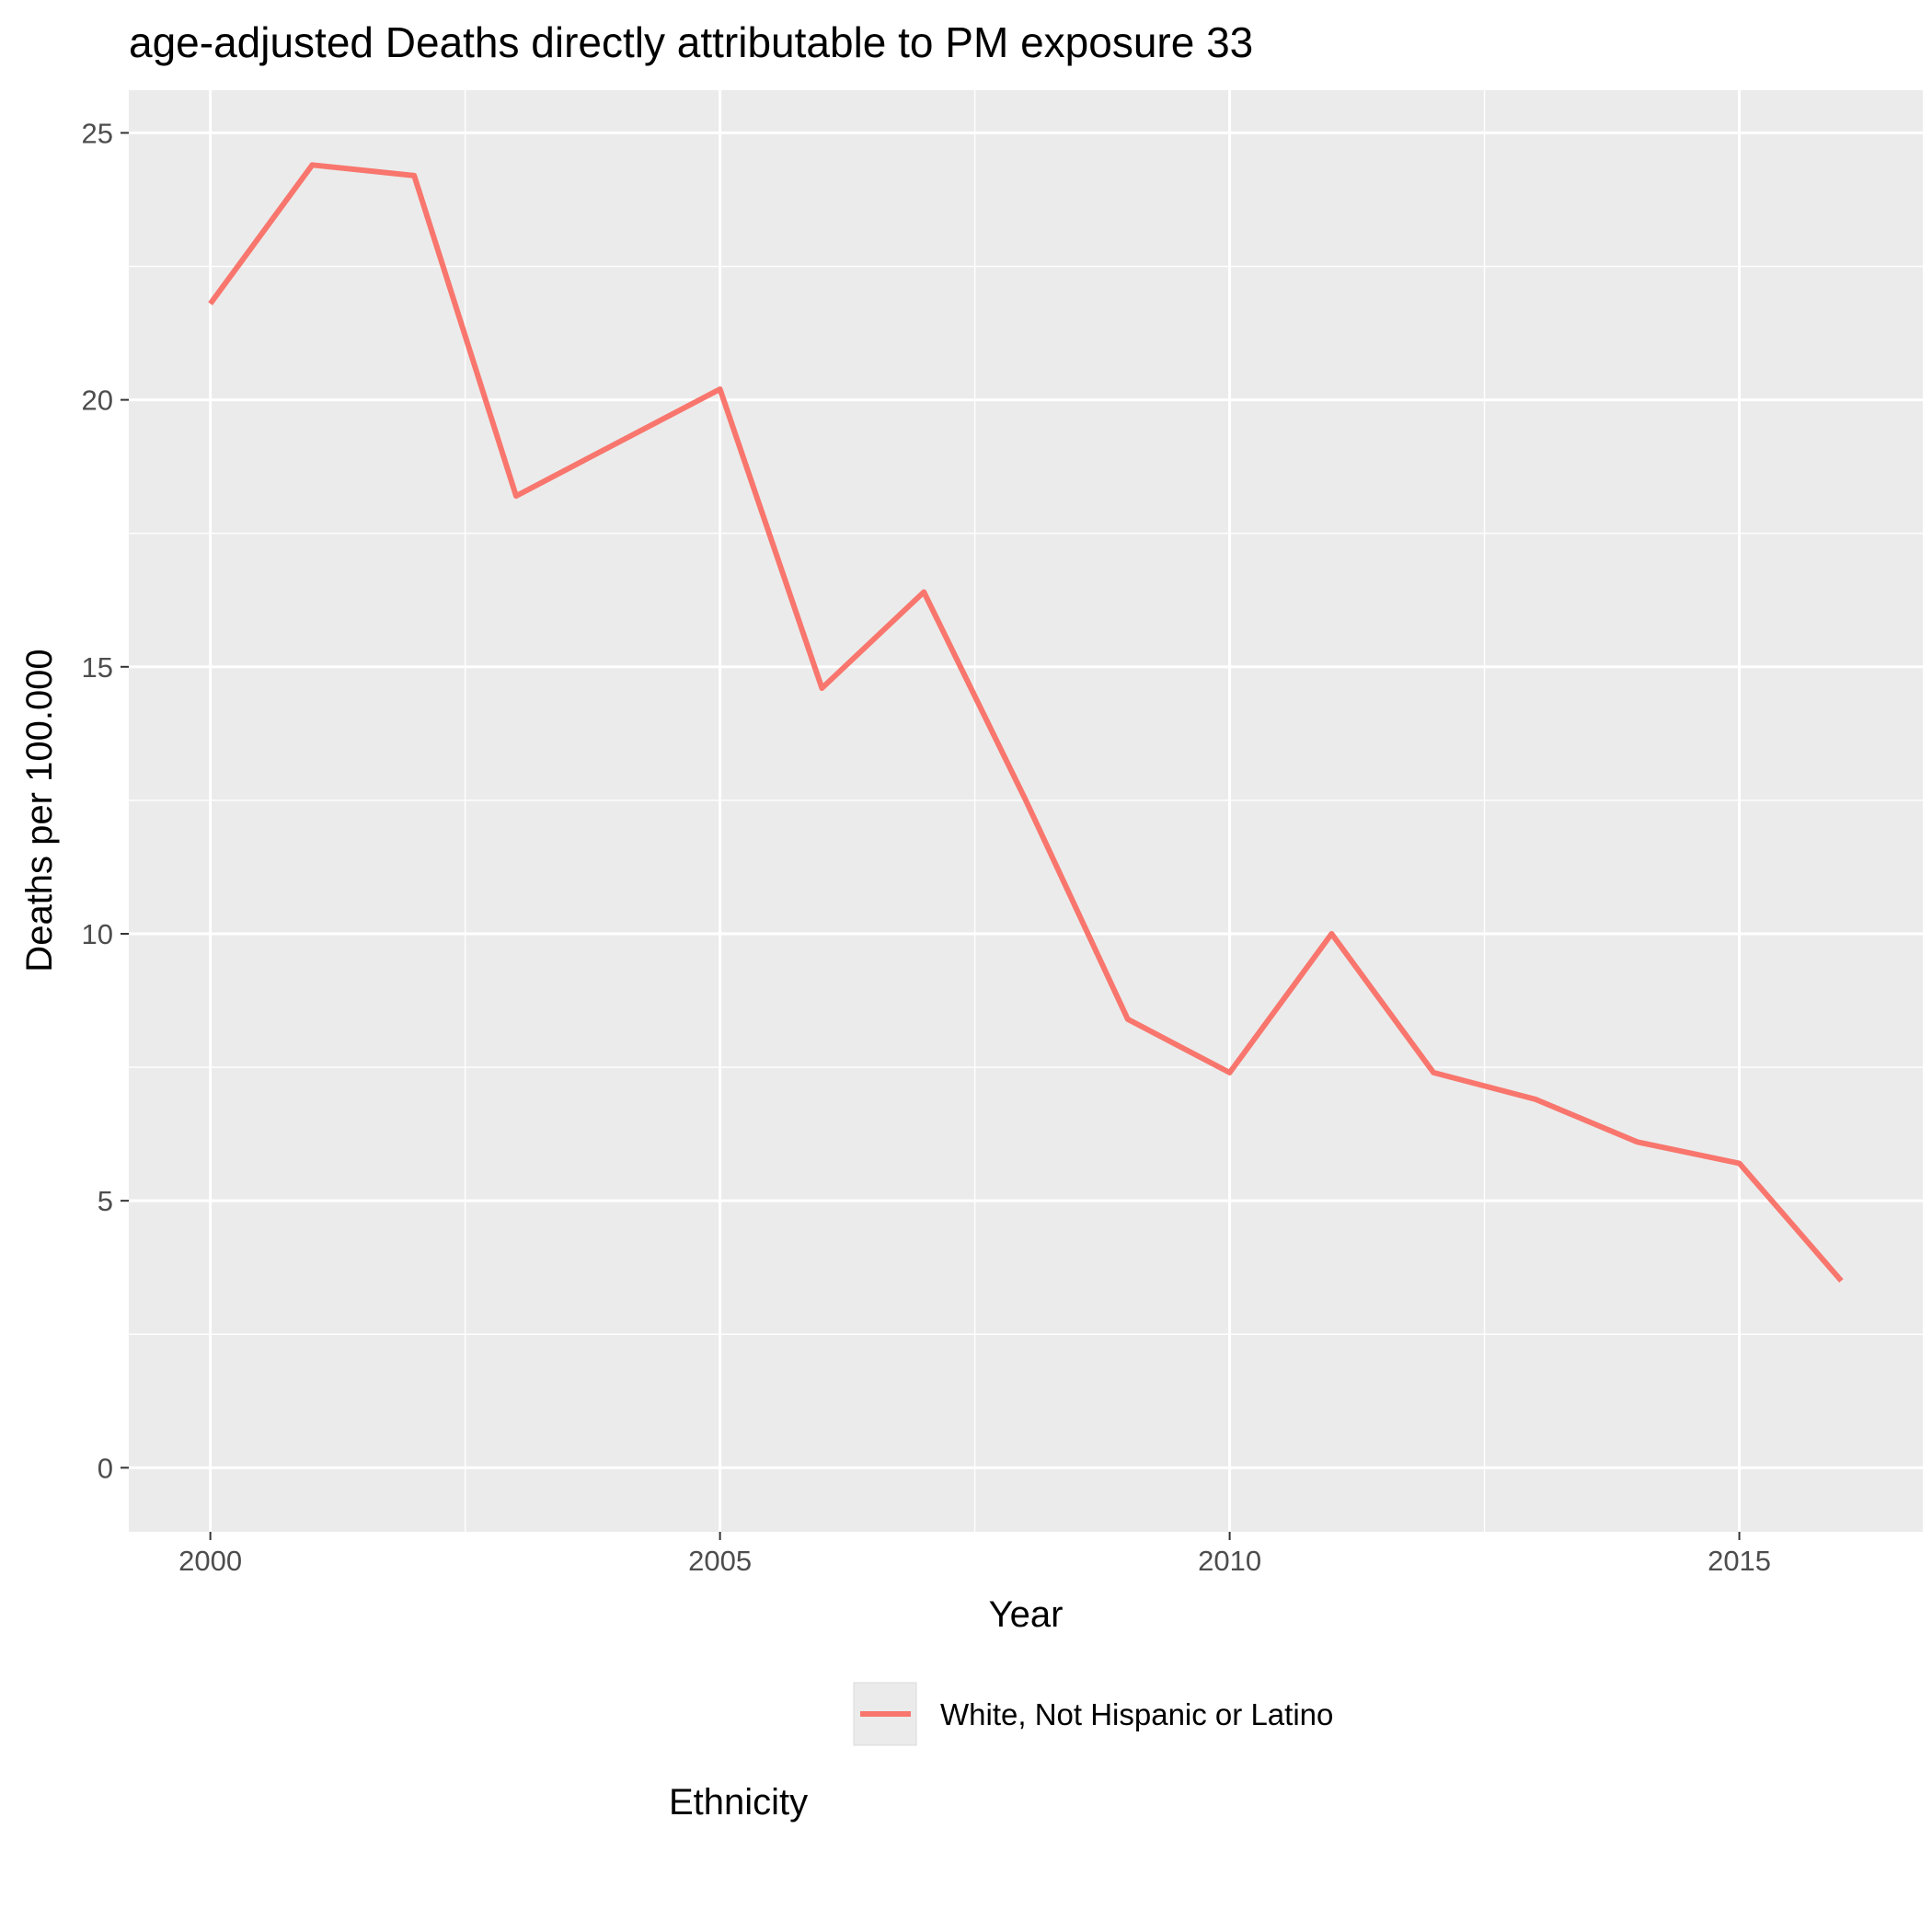 The width and height of the screenshot is (1932, 1932). Describe the element at coordinates (1026, 1614) in the screenshot. I see `x-axis-title: Year` at that location.